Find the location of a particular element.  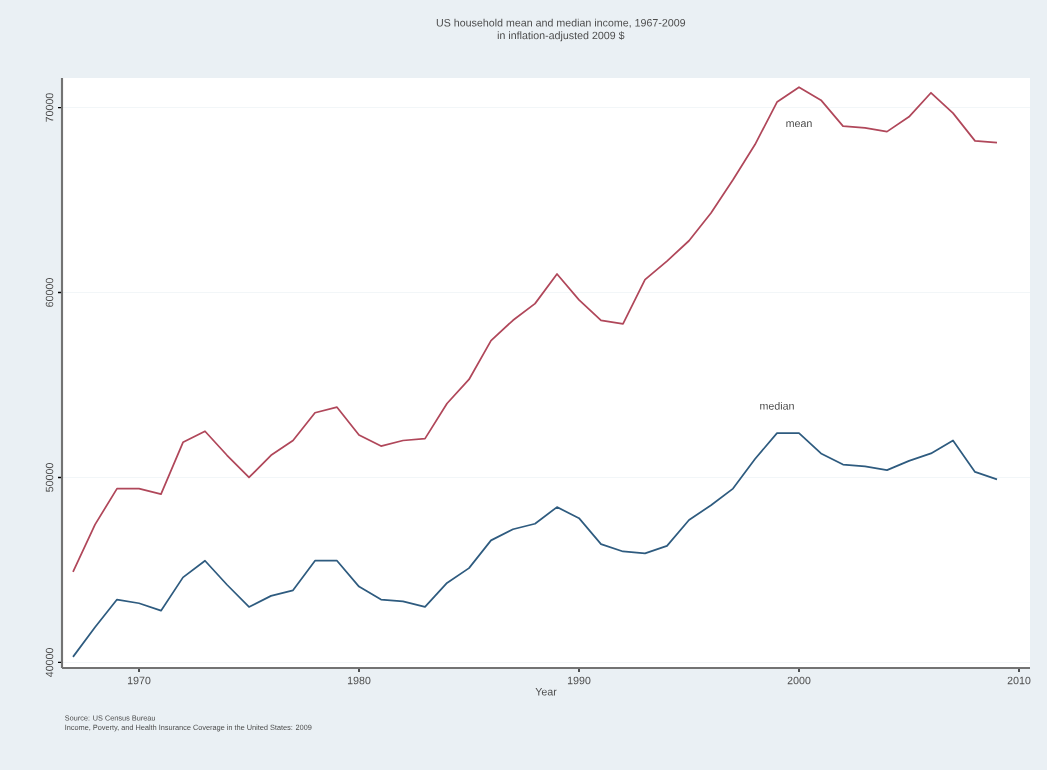

x-tick-label: 1990 is located at coordinates (579, 680).